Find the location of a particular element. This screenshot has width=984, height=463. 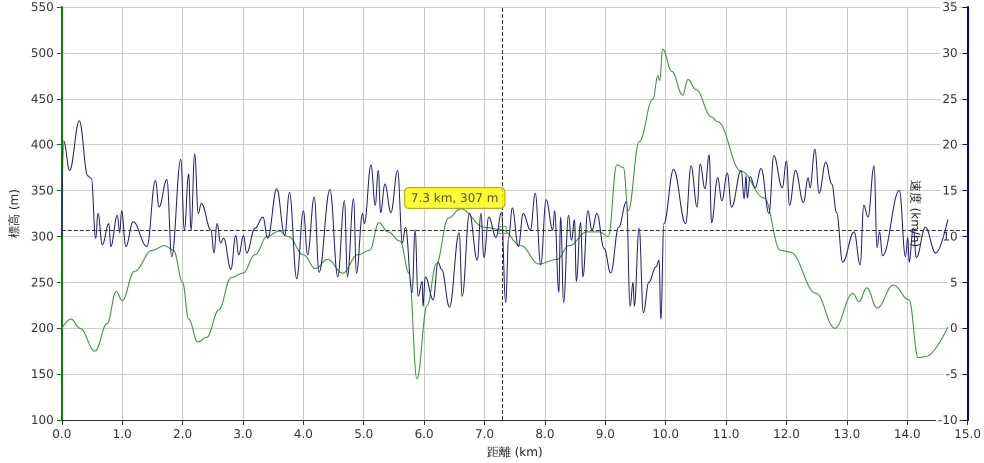

x-tick-label: 10.0 is located at coordinates (666, 434).